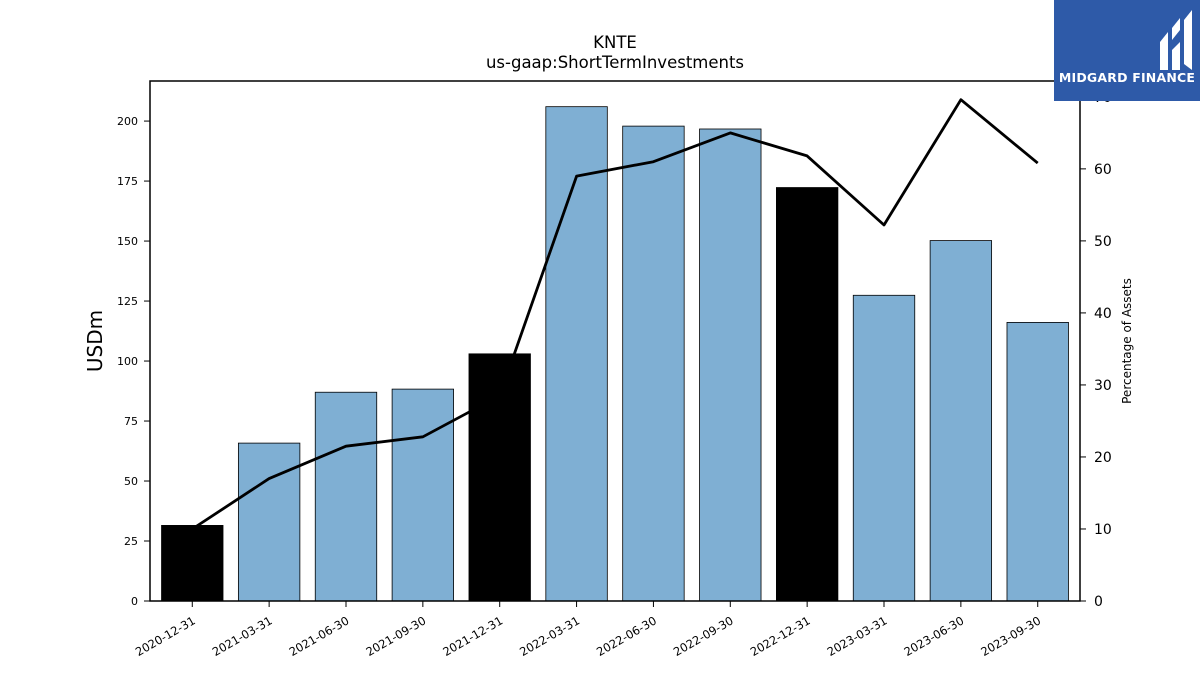  I want to click on y-tick-label: 75, so click(131, 421).